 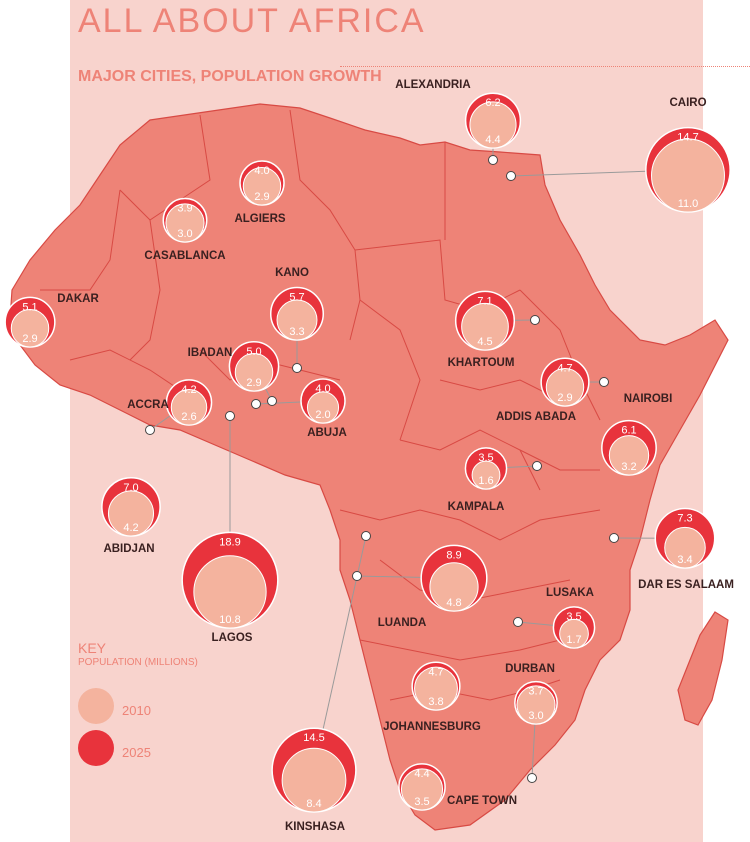 I want to click on bubble-2010-johannesburg, so click(x=436, y=688).